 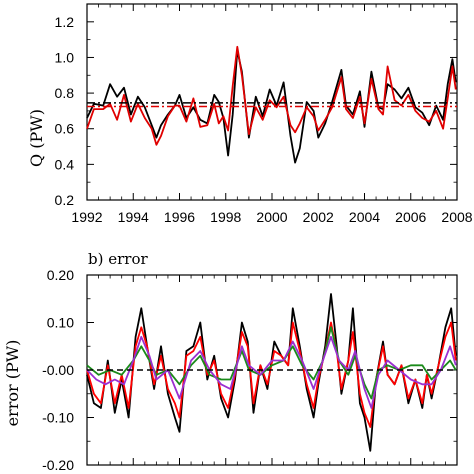 What do you see at coordinates (58, 370) in the screenshot?
I see `y-tick-label: -0.00` at bounding box center [58, 370].